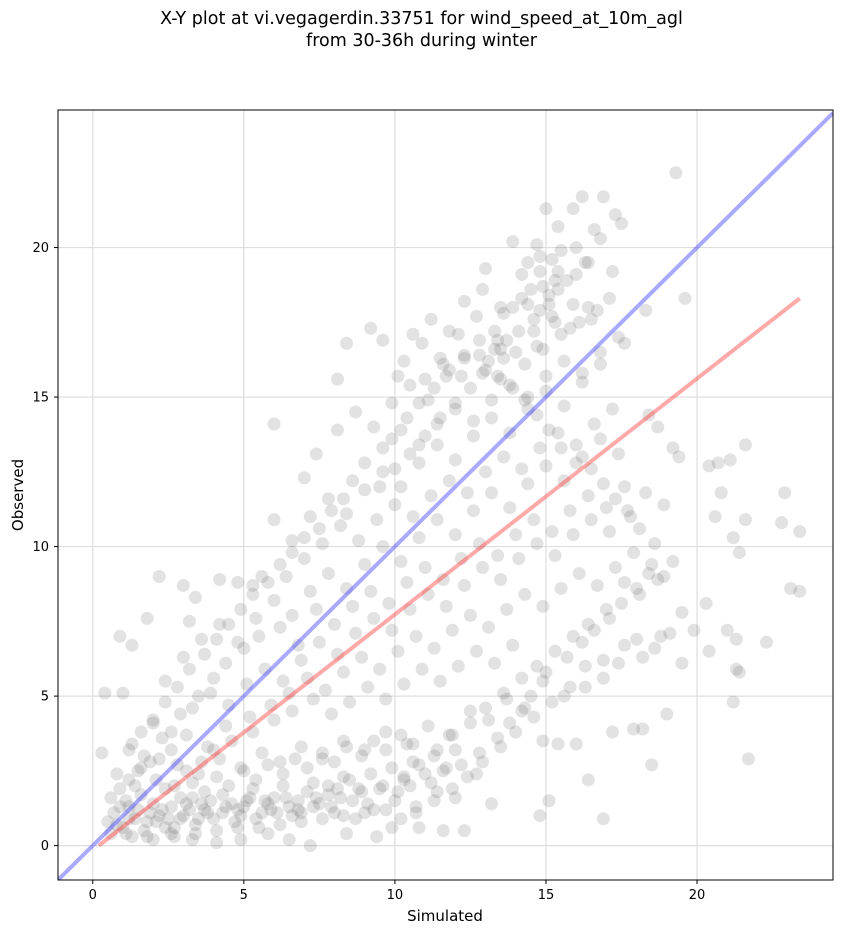  What do you see at coordinates (445, 916) in the screenshot?
I see `x-axis-label: Simulated` at bounding box center [445, 916].